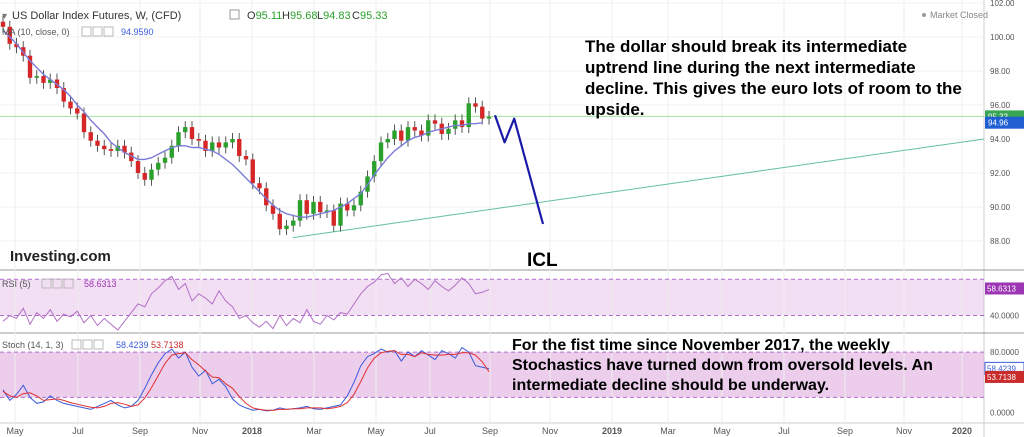 The height and width of the screenshot is (437, 1024). I want to click on time-tick-label: 2018, so click(252, 431).